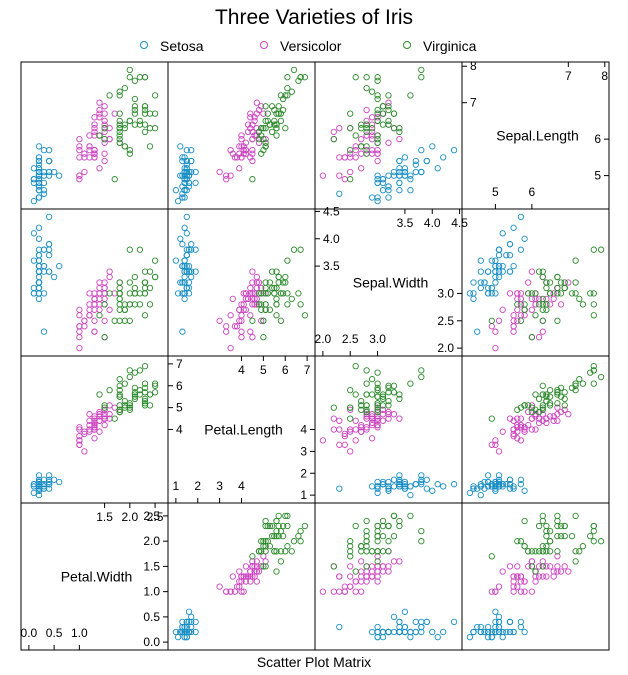 The width and height of the screenshot is (628, 675). I want to click on legend-label-setosa: Setosa, so click(182, 46).